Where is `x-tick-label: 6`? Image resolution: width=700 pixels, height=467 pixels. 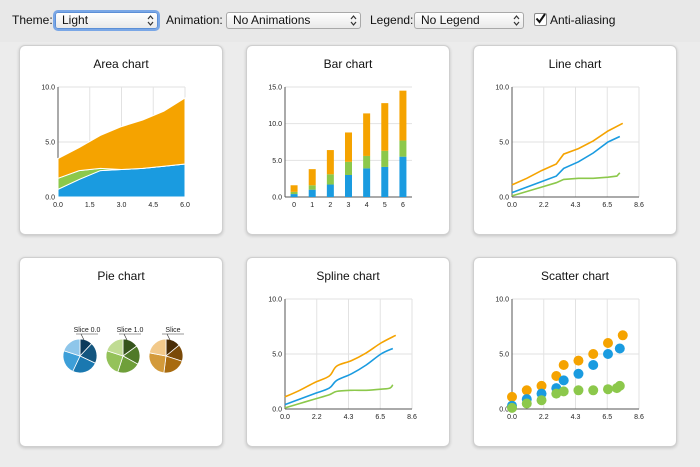
x-tick-label: 6 is located at coordinates (403, 205).